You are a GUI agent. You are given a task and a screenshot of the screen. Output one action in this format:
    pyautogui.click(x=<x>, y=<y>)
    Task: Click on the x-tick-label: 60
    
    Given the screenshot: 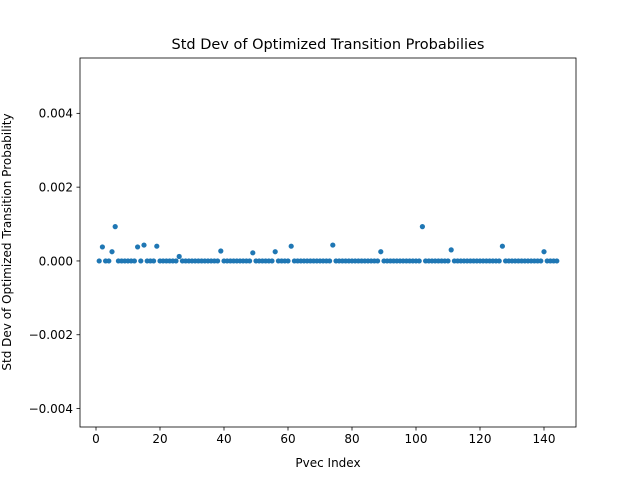 What is the action you would take?
    pyautogui.click(x=287, y=439)
    